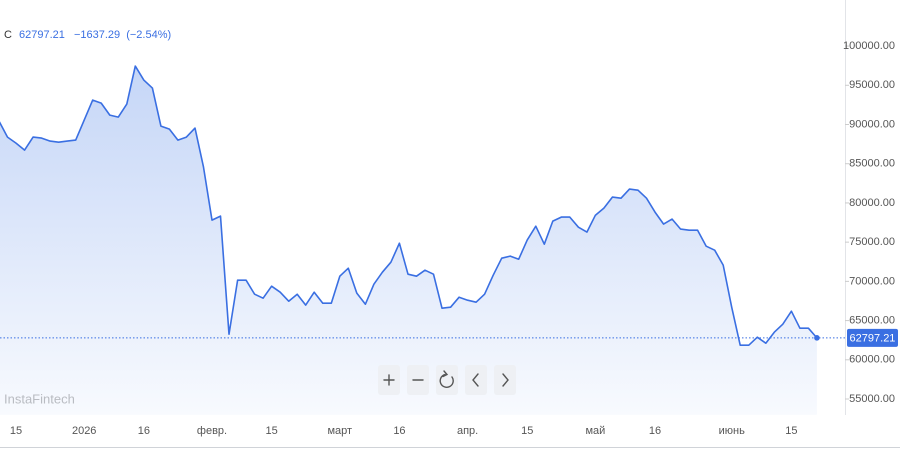  What do you see at coordinates (872, 124) in the screenshot?
I see `y-tick-label: 90000.00` at bounding box center [872, 124].